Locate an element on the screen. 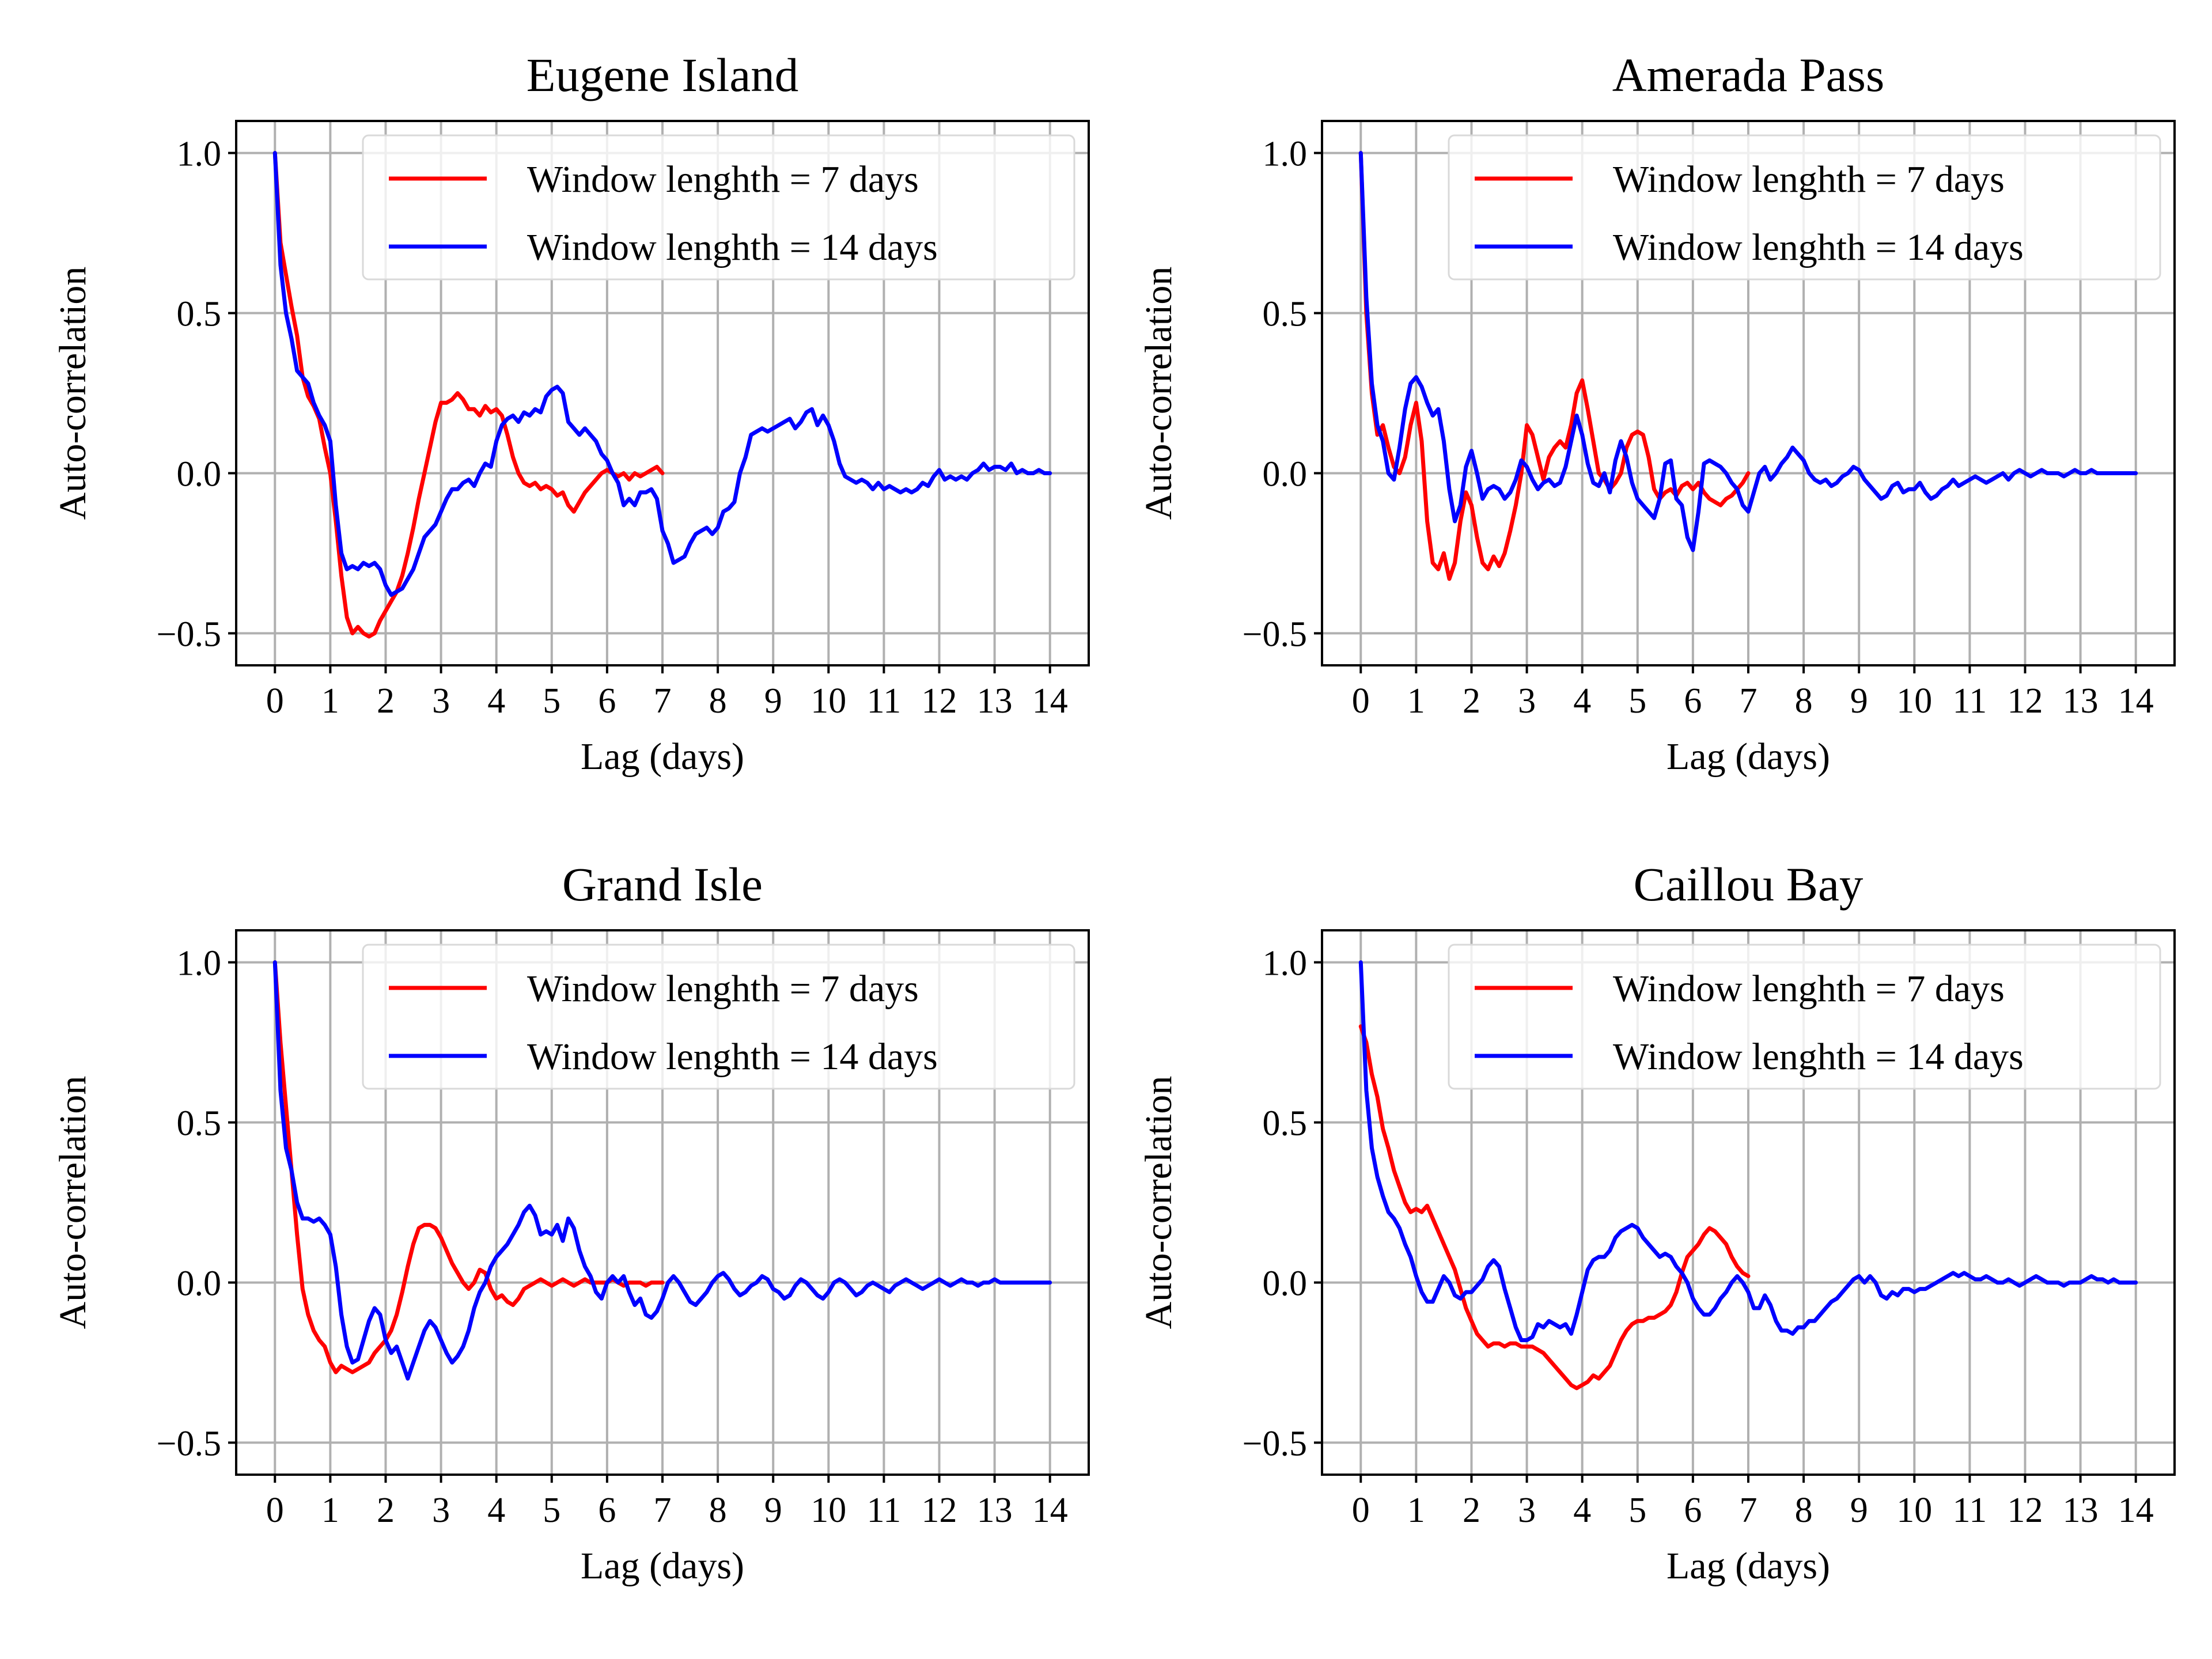 Image resolution: width=2212 pixels, height=1659 pixels. chart-title: Caillou Bay is located at coordinates (1748, 884).